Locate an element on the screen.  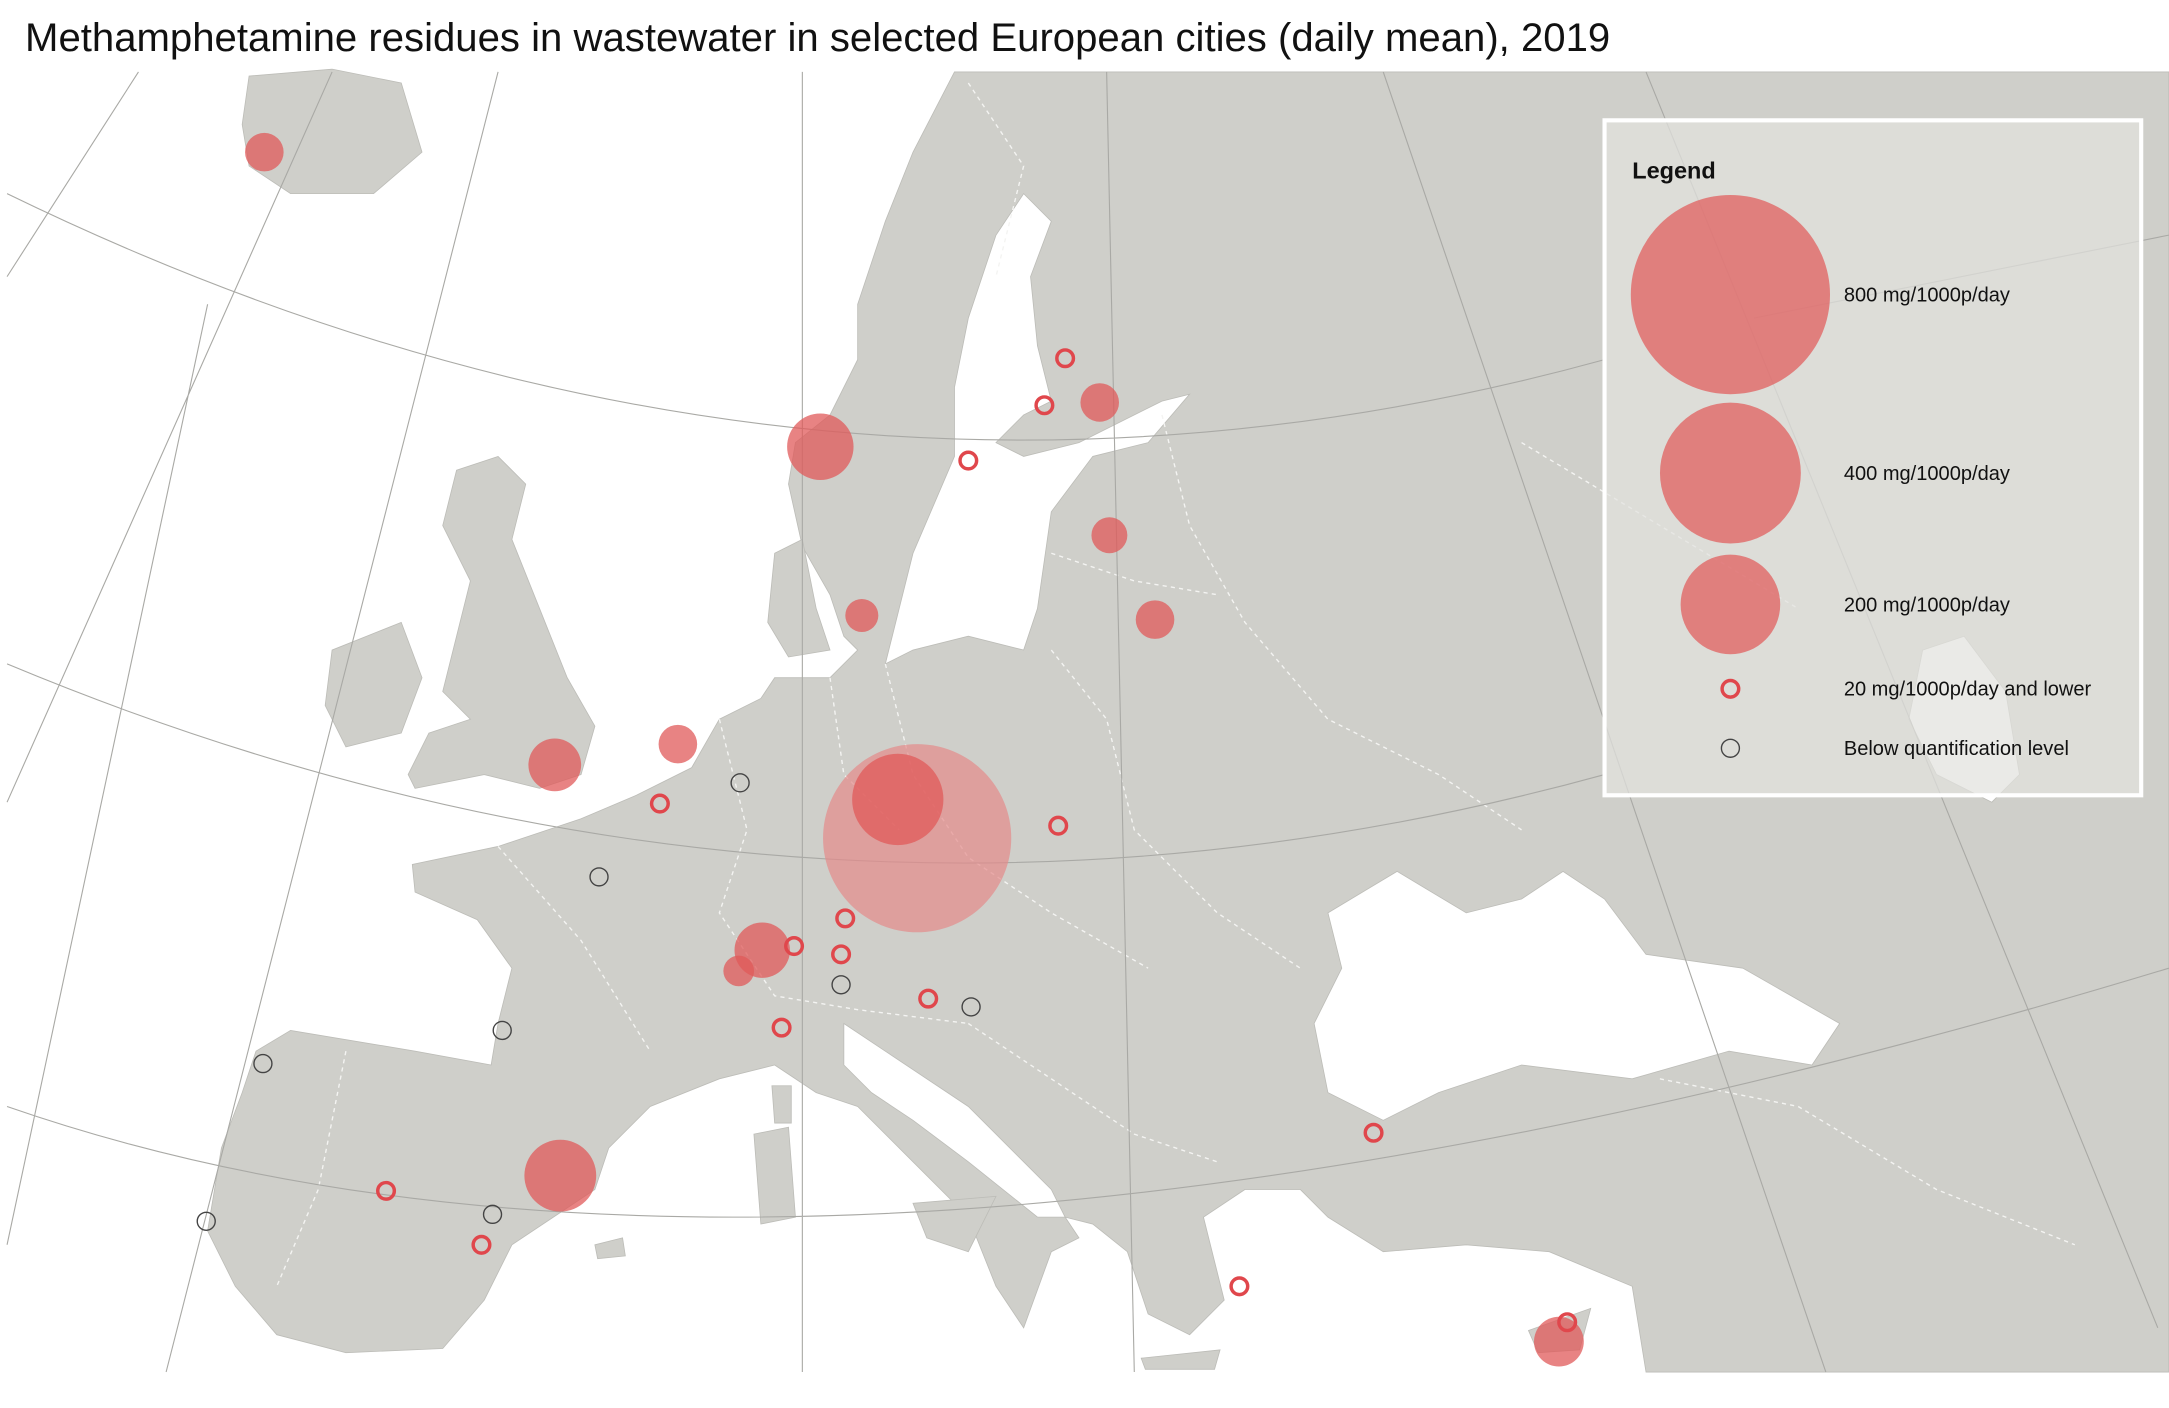
sicily is located at coordinates (954, 1224).